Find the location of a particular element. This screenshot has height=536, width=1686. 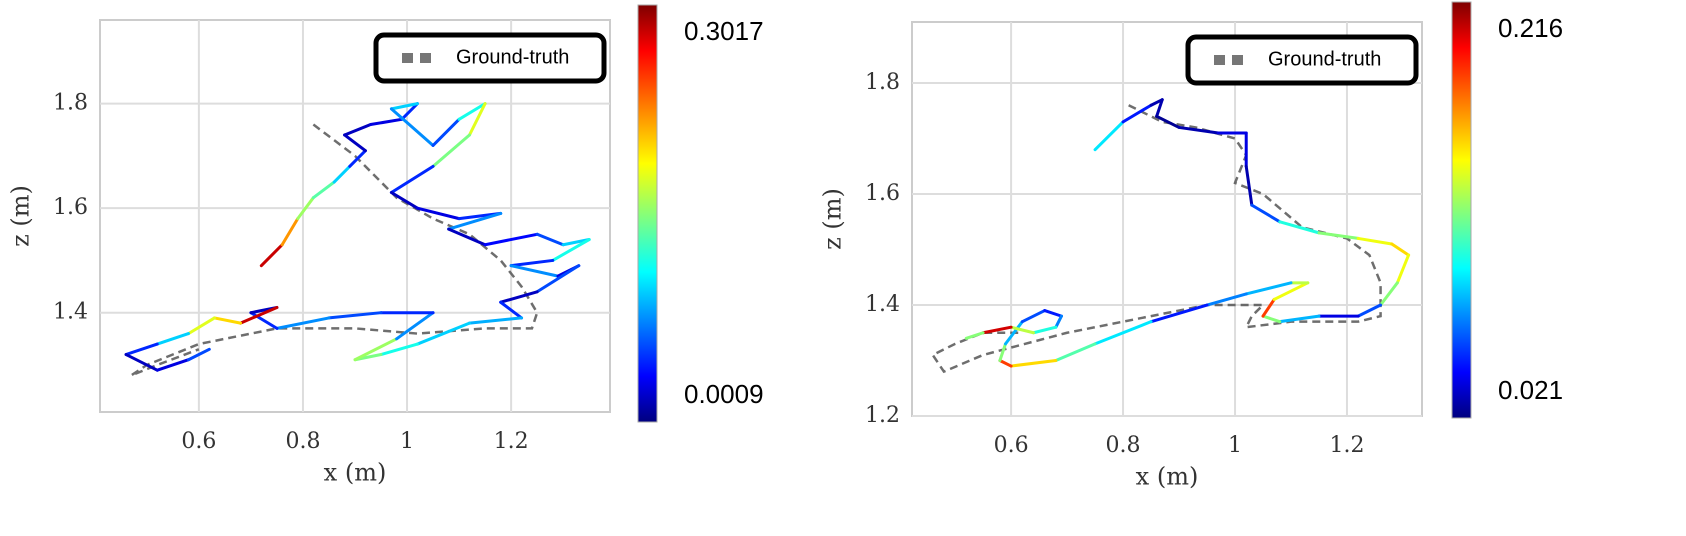

colorbar-min-label: 0.0009 is located at coordinates (724, 394).